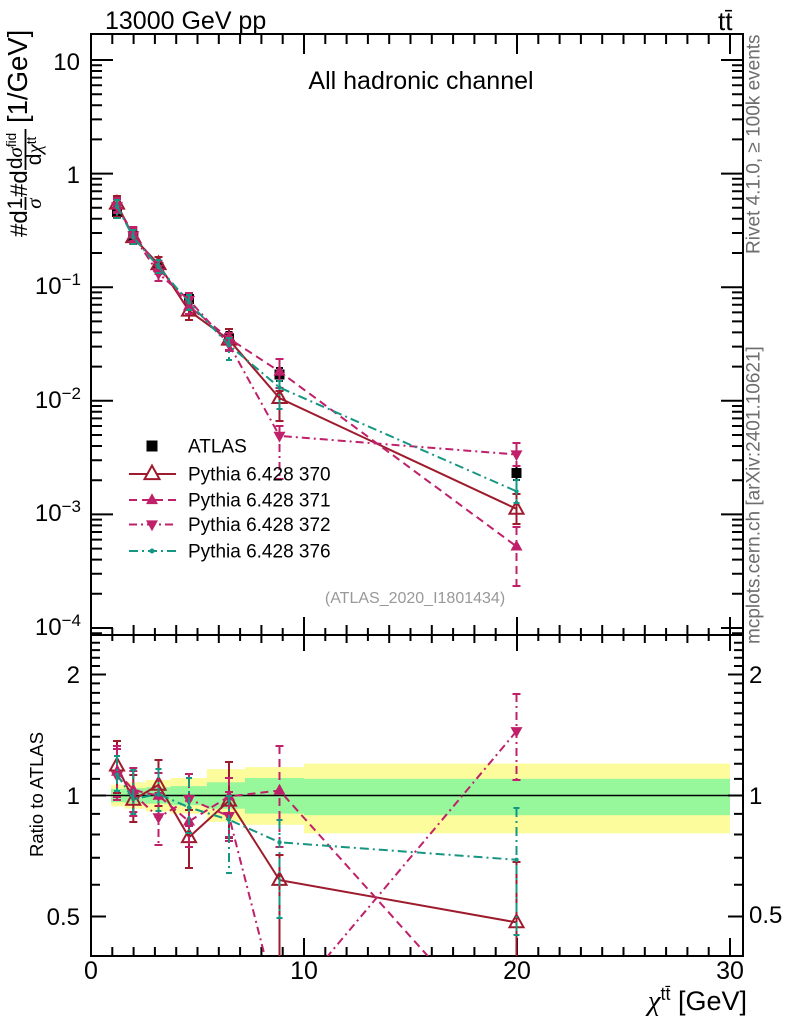 The image size is (786, 1024). What do you see at coordinates (696, 1000) in the screenshot?
I see `svg-text: χtt̄ [GeV]` at bounding box center [696, 1000].